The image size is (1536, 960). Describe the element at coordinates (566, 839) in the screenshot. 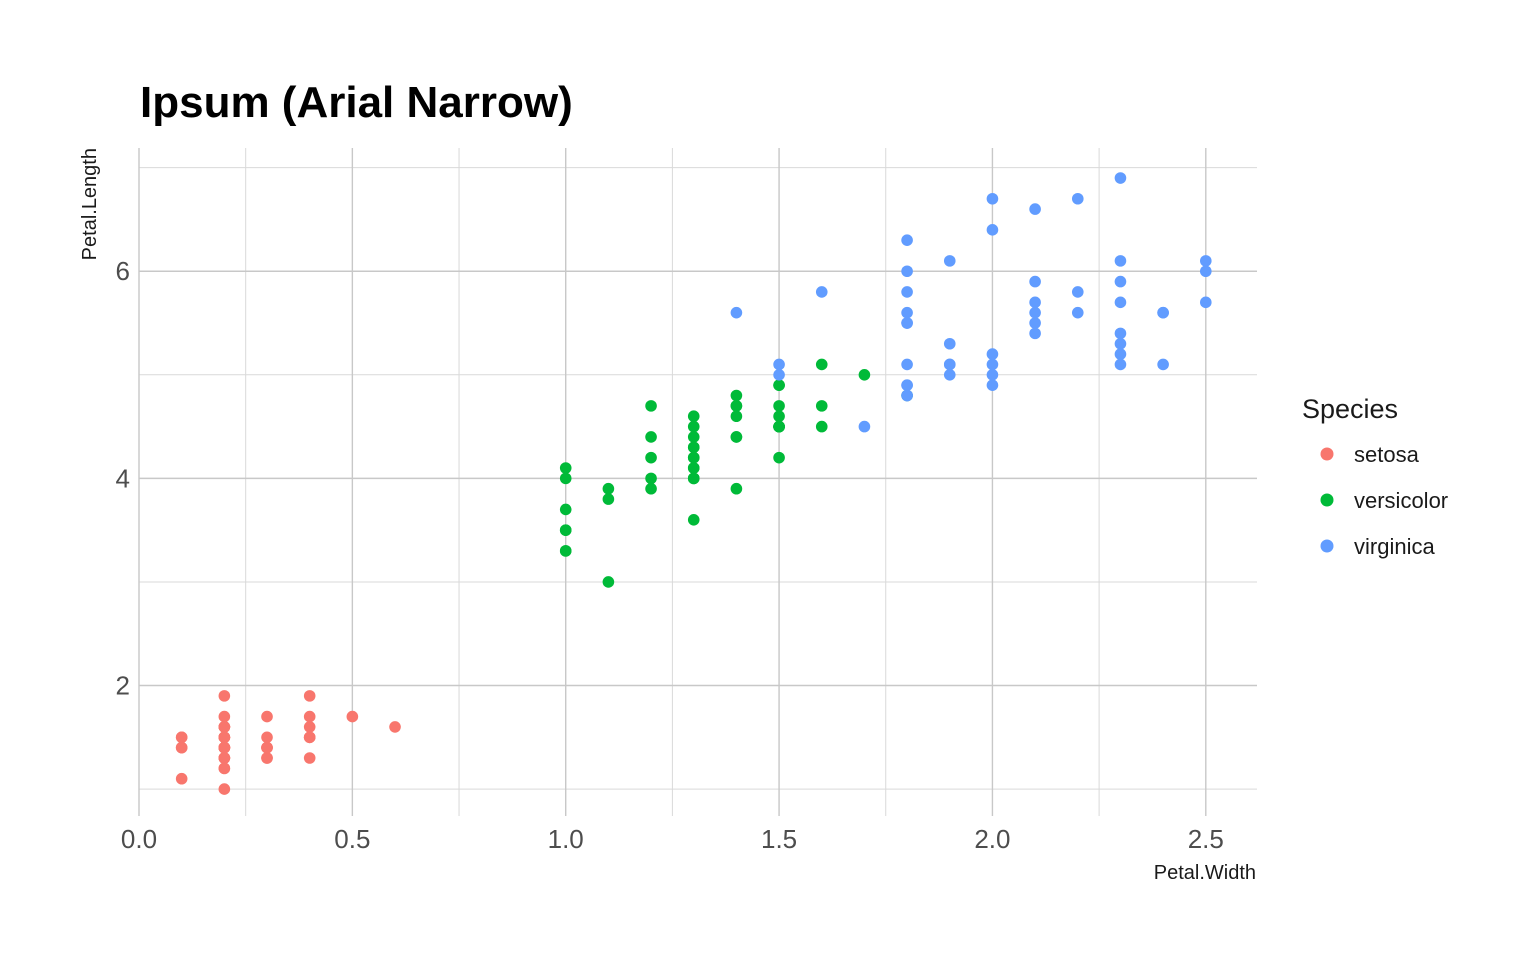

I see `x-tick-label-2: 1.0` at that location.